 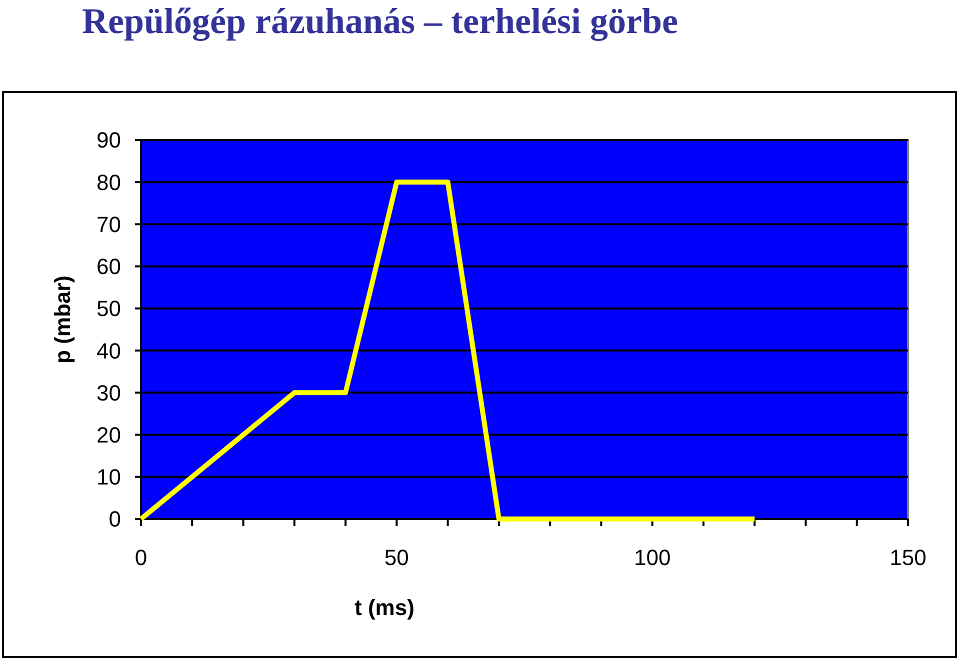 What do you see at coordinates (108, 224) in the screenshot?
I see `y-tick-label: 70` at bounding box center [108, 224].